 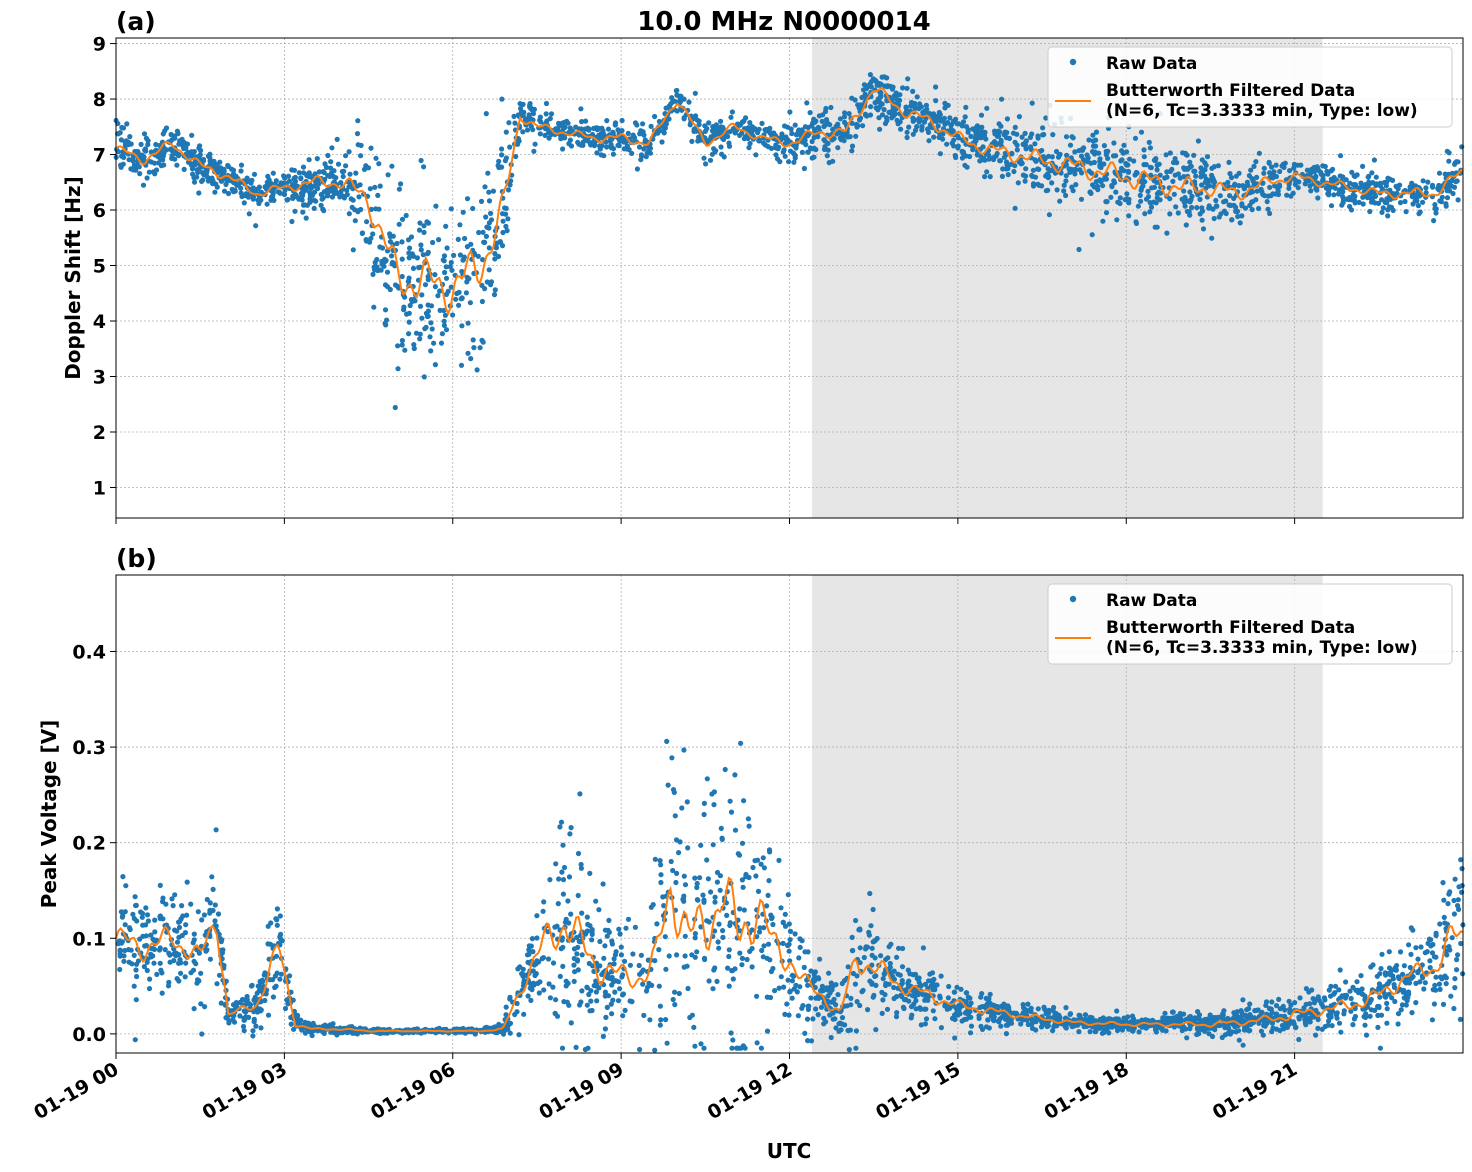 I want to click on y-tick-label: 1, so click(x=99, y=488).